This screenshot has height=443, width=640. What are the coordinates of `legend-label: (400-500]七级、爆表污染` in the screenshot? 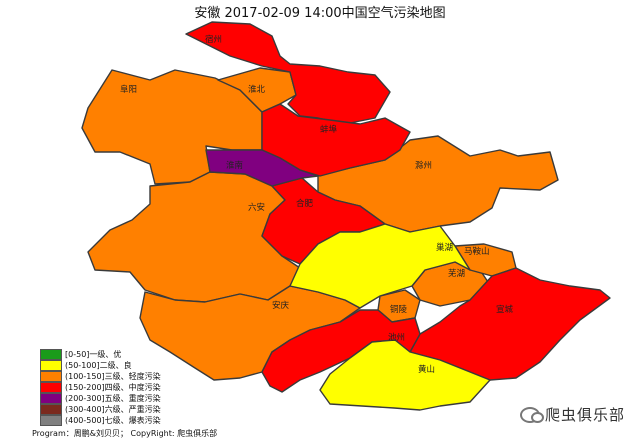 It's located at (113, 420).